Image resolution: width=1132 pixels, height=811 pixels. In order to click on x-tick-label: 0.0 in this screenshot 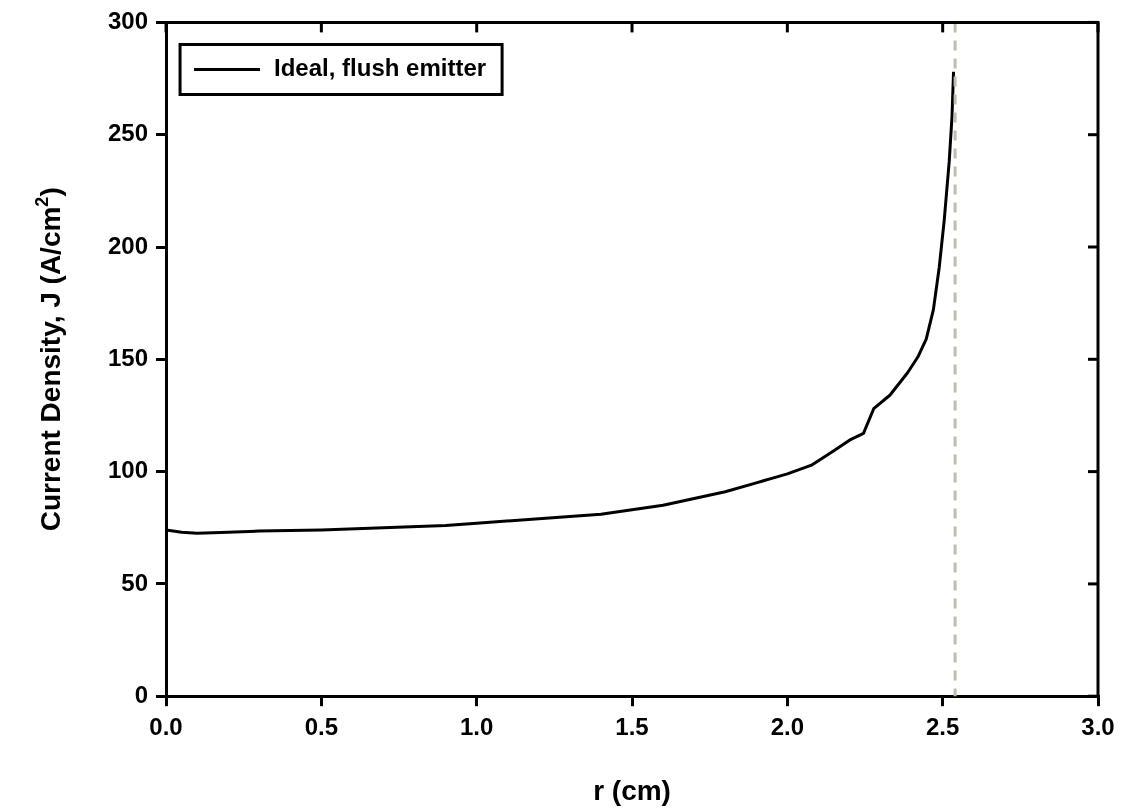, I will do `click(166, 727)`.